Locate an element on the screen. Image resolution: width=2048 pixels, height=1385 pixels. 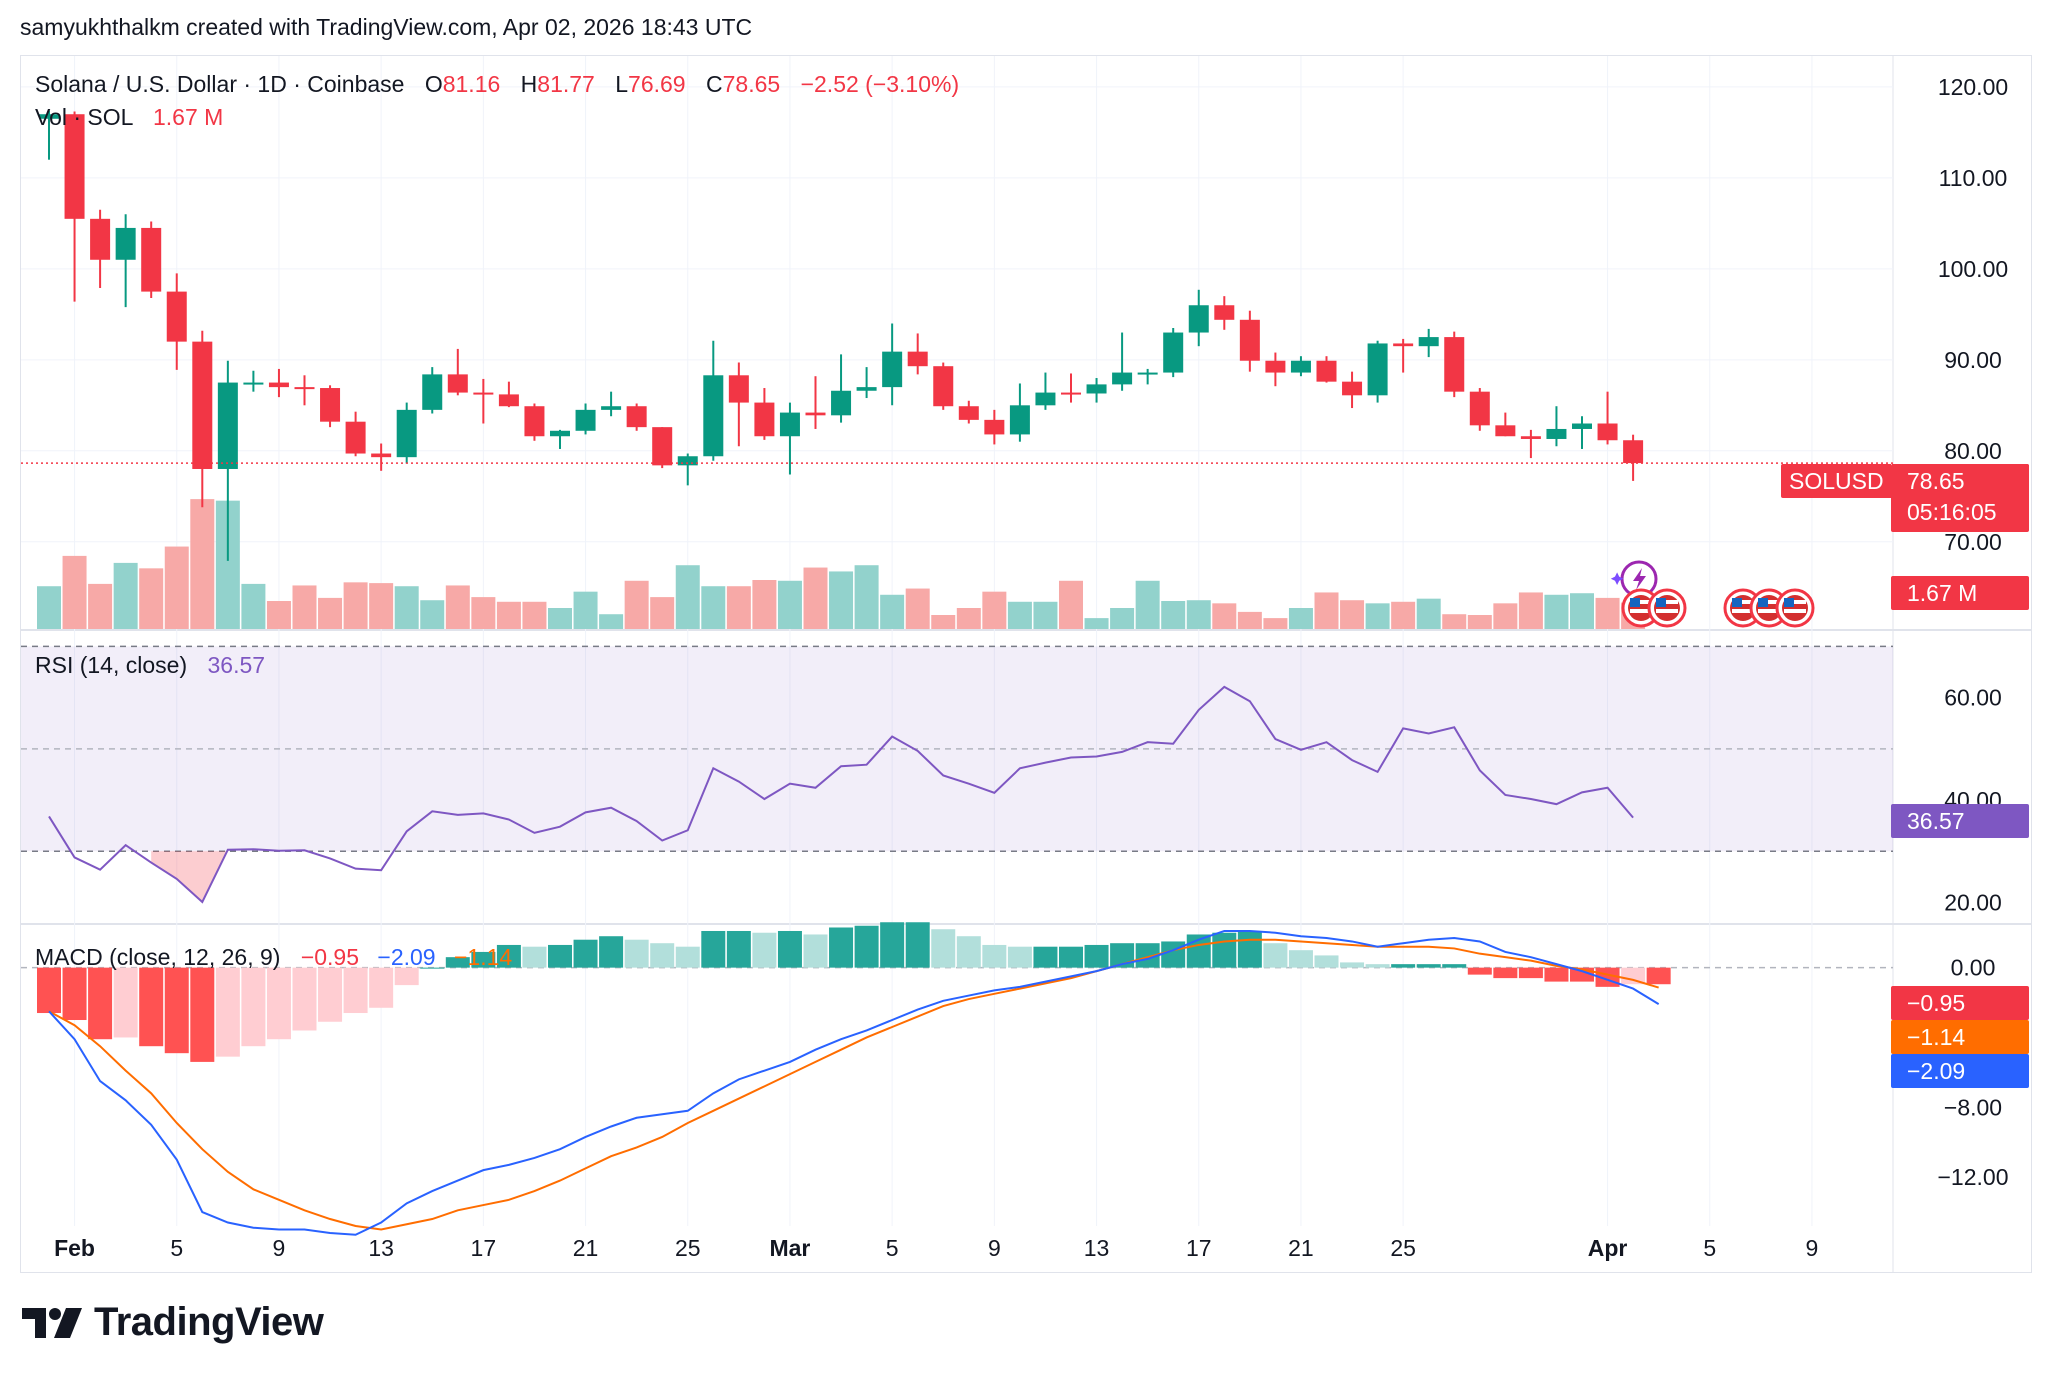
rsi-tag: 36.57 is located at coordinates (1960, 821).